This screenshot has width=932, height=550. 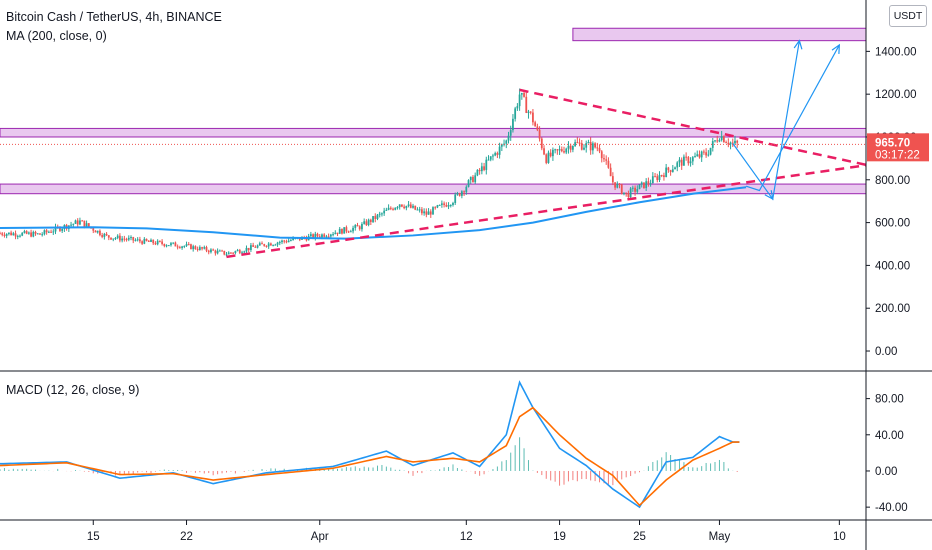 I want to click on currency-badge: USDT, so click(x=908, y=16).